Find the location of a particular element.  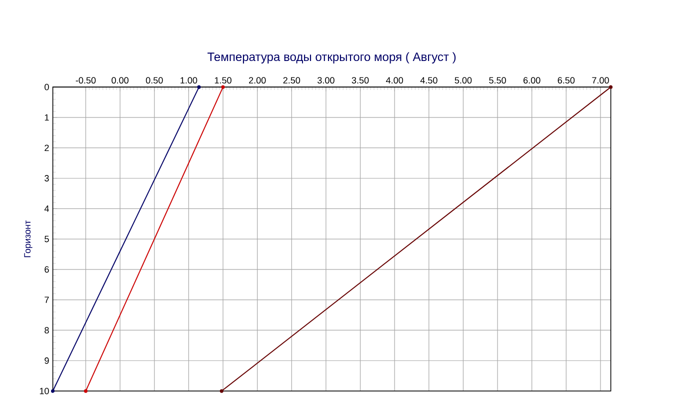

x-tick-label: 6.50 is located at coordinates (566, 80).